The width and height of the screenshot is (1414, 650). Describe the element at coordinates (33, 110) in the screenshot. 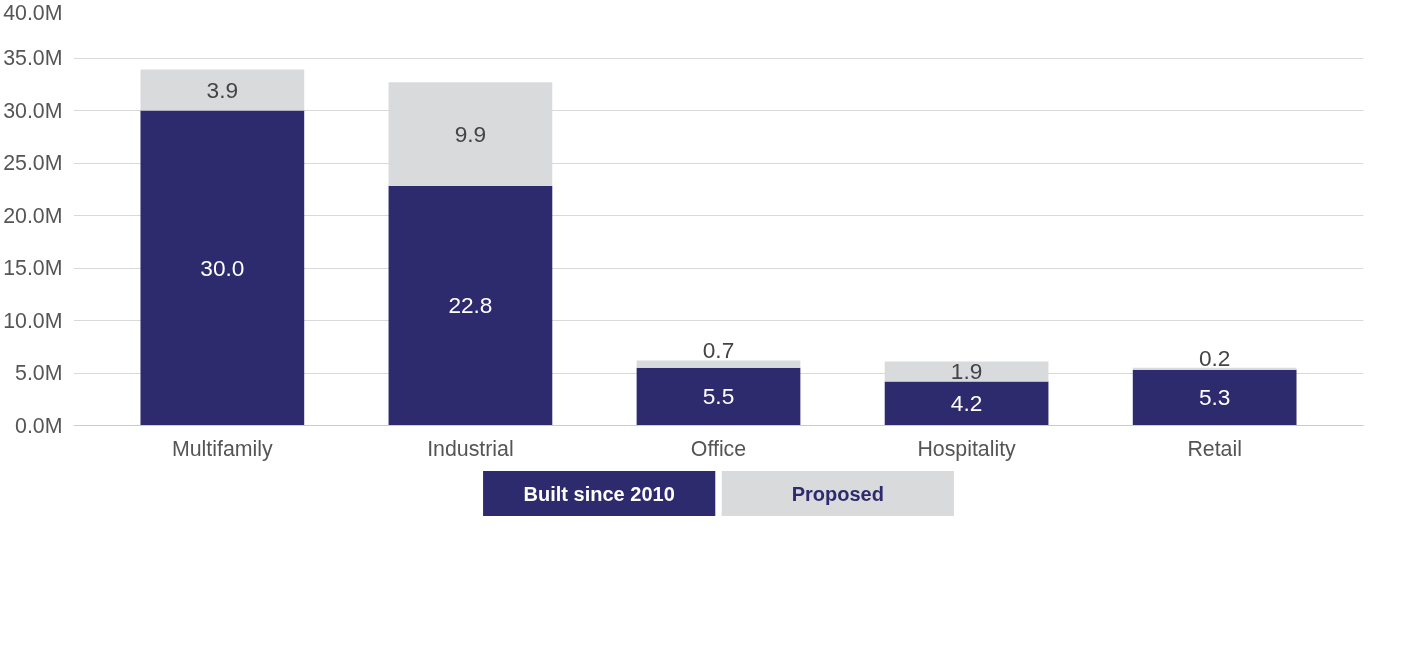

I see `y-tick-label: 30.0M` at that location.